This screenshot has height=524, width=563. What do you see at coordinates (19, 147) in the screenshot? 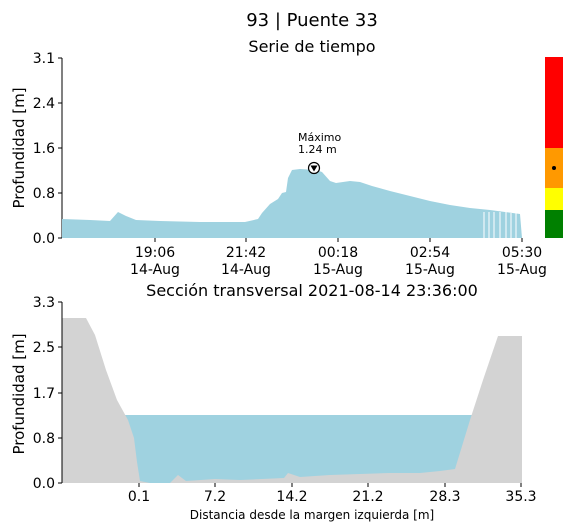
I see `timeseries-ylabel: Profundidad [m]` at bounding box center [19, 147].